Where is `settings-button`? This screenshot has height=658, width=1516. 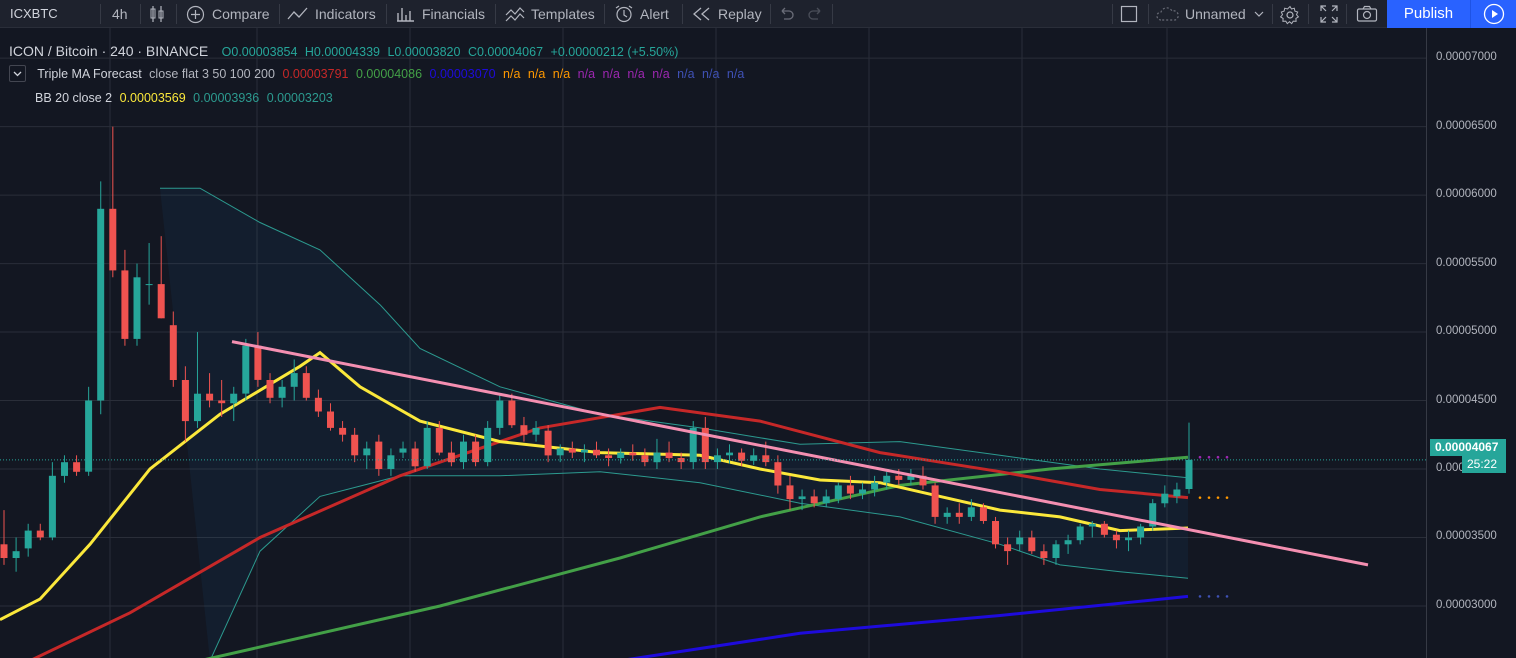 settings-button is located at coordinates (1290, 14).